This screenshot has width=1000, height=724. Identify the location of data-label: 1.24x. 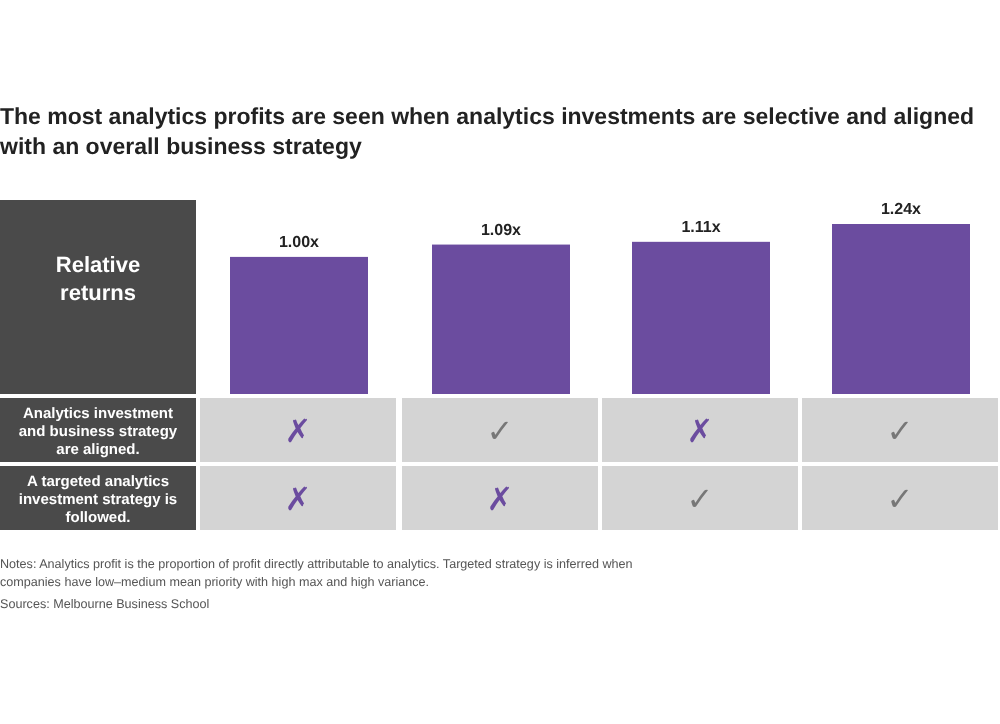
(901, 209).